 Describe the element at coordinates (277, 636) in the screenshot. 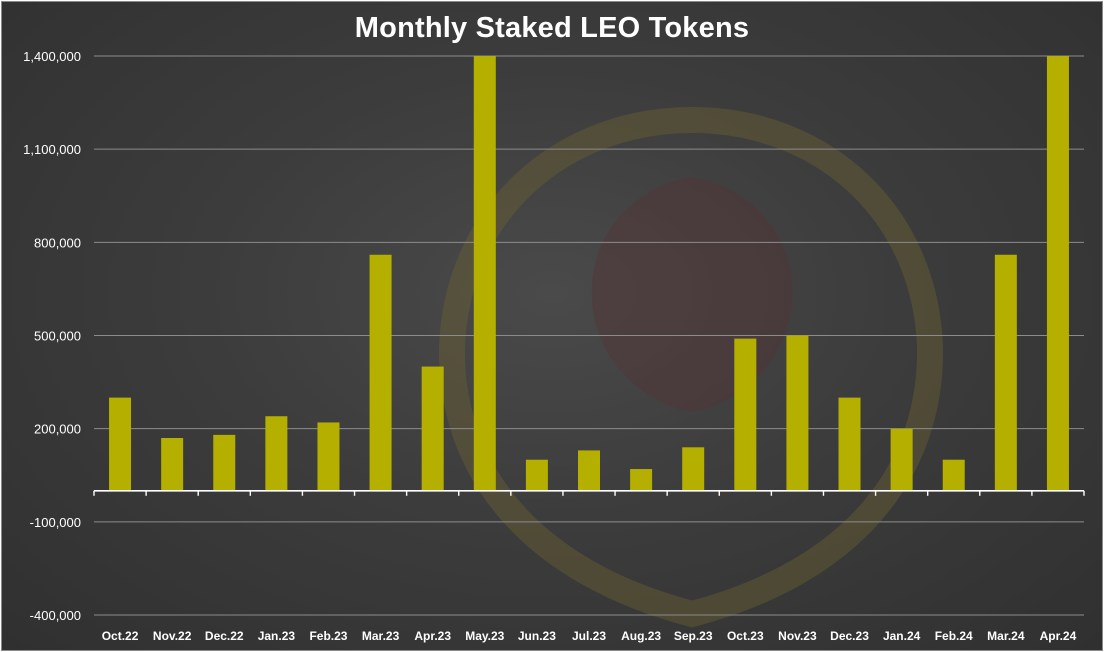

I see `x-tick-label: Jan.23` at that location.